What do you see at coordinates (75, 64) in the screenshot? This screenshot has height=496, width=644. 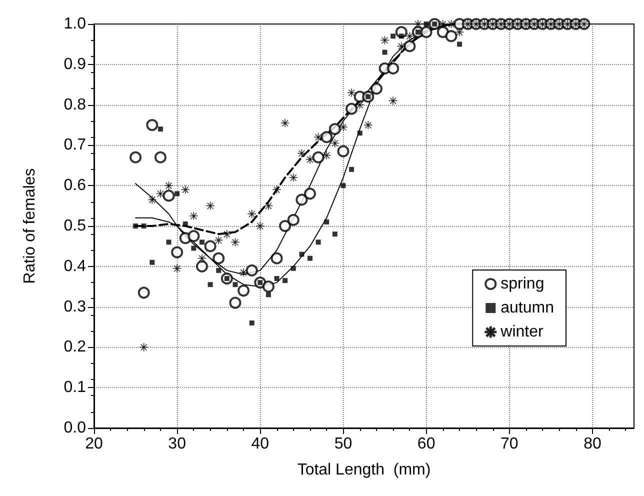 I see `y-tick-label: 0.9` at bounding box center [75, 64].